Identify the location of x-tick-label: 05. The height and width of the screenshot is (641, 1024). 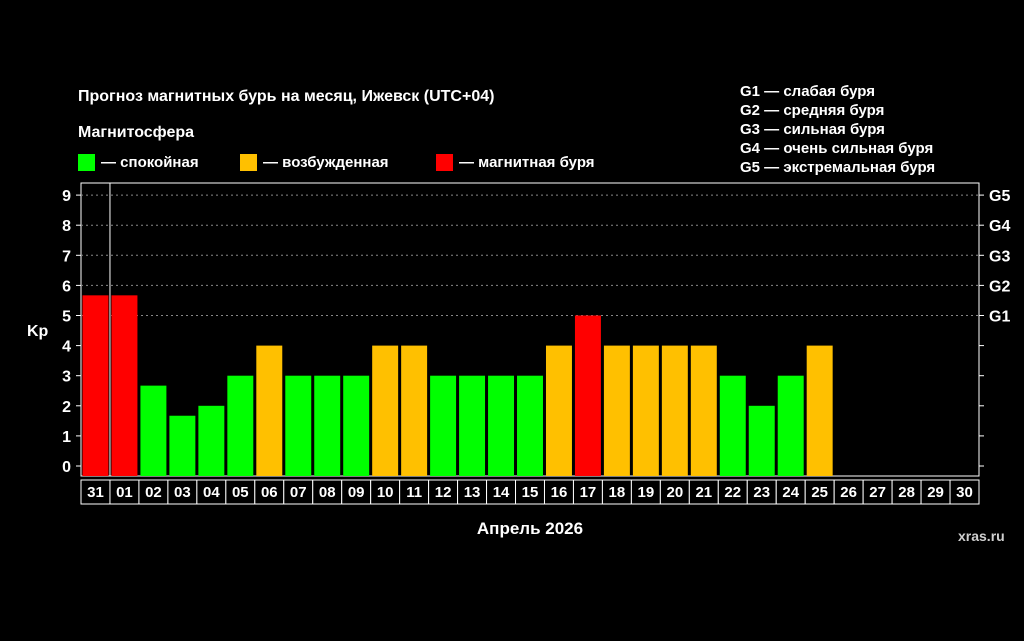
(240, 492).